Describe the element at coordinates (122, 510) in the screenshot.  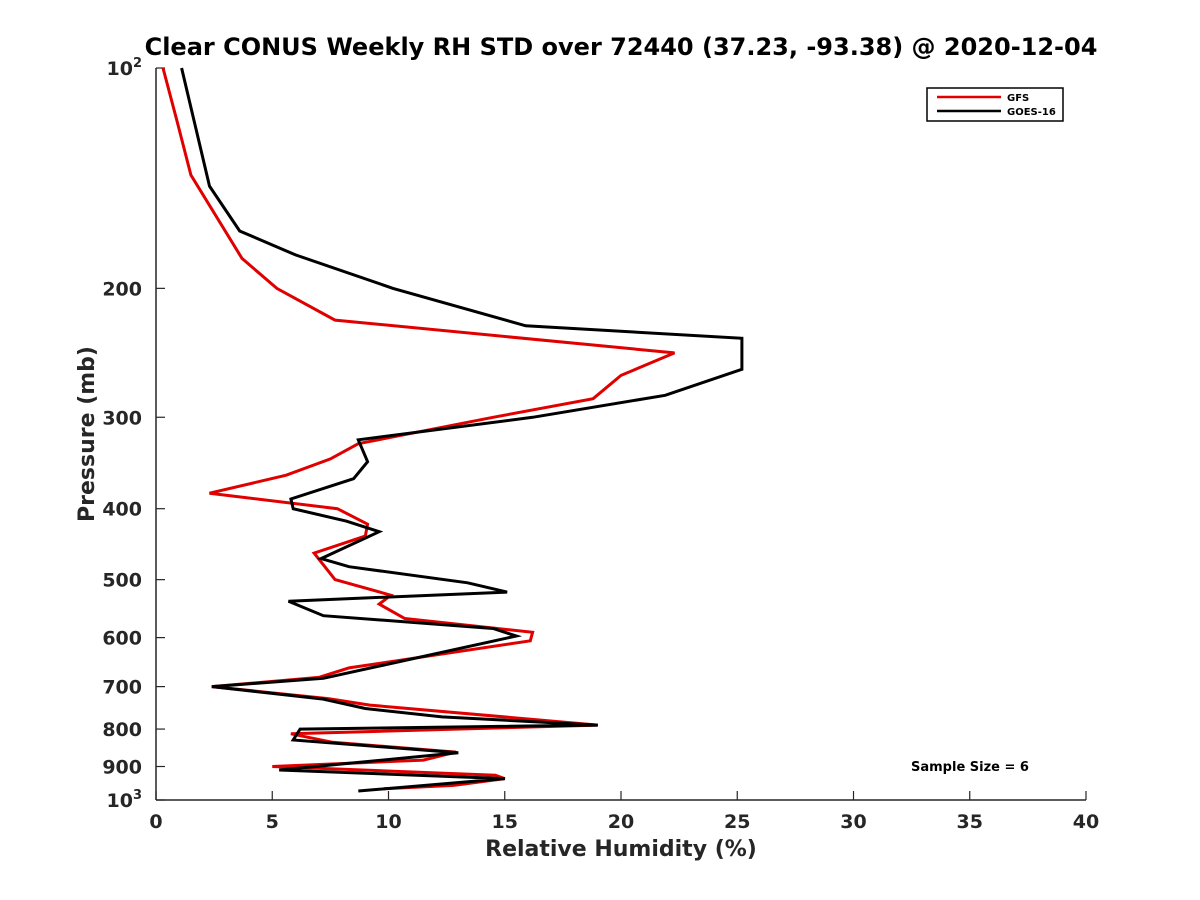
I see `y-tick-label: 400` at that location.